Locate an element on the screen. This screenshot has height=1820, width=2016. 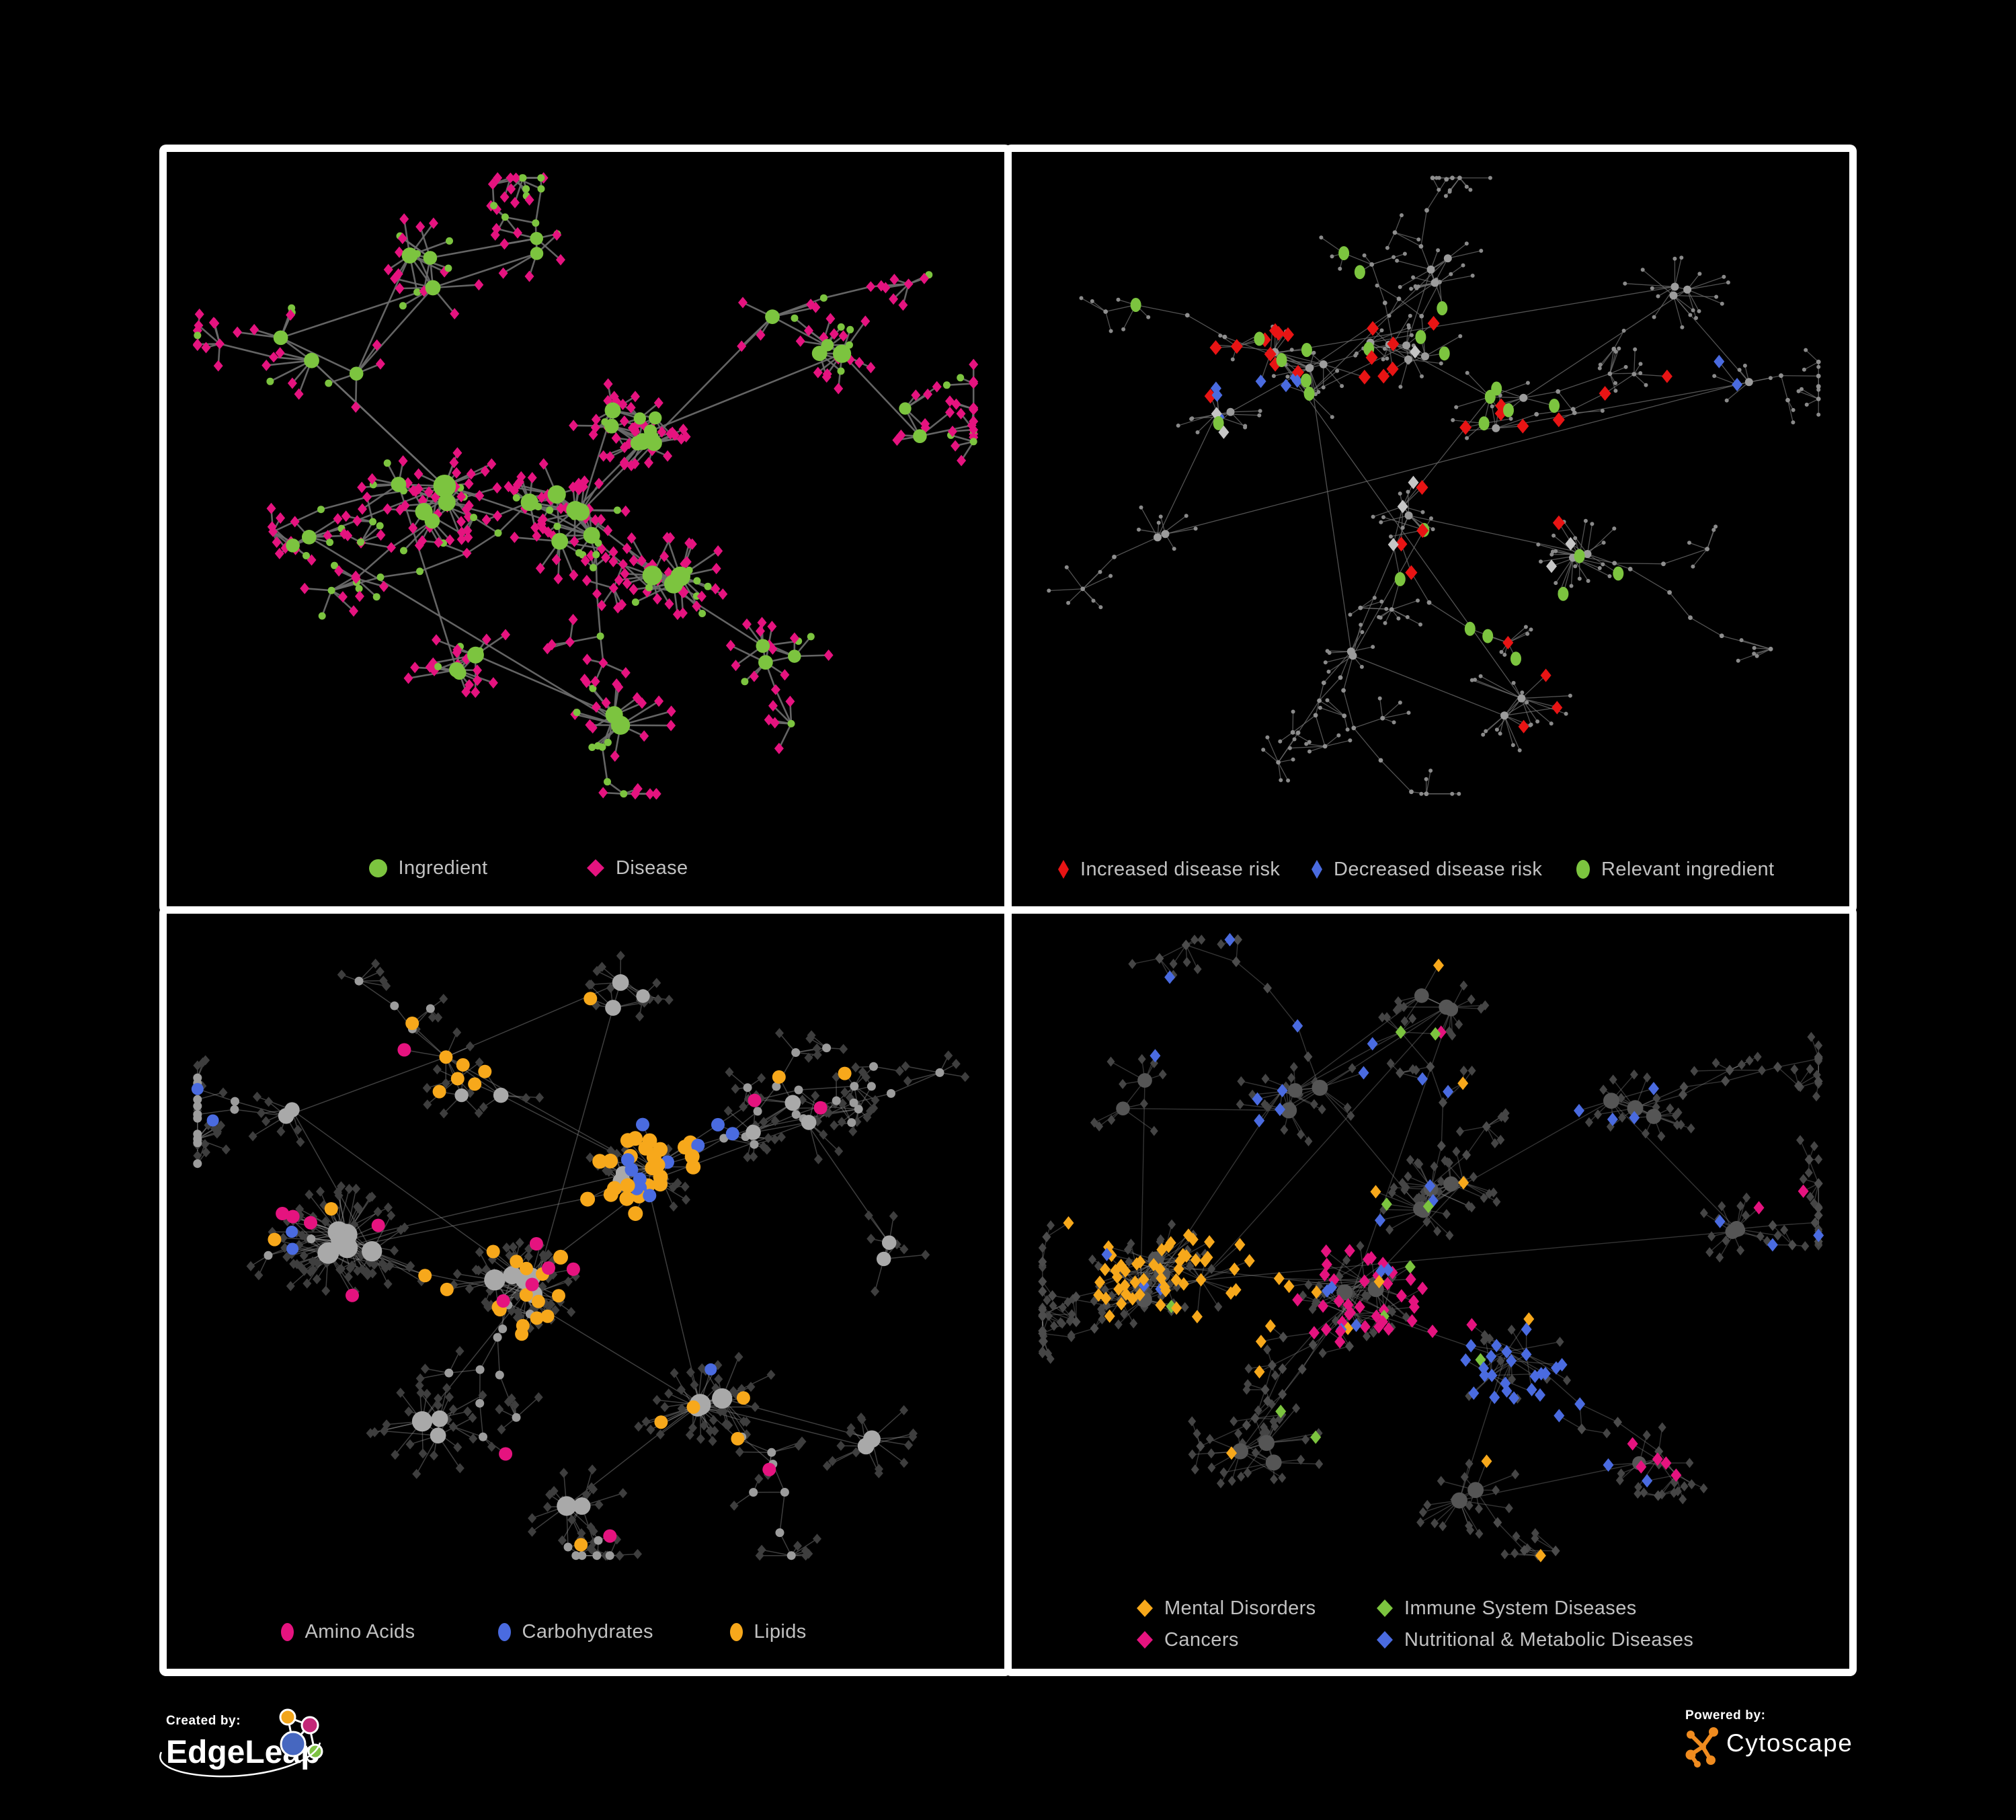
legend-item: Amino Acids is located at coordinates (347, 1631).